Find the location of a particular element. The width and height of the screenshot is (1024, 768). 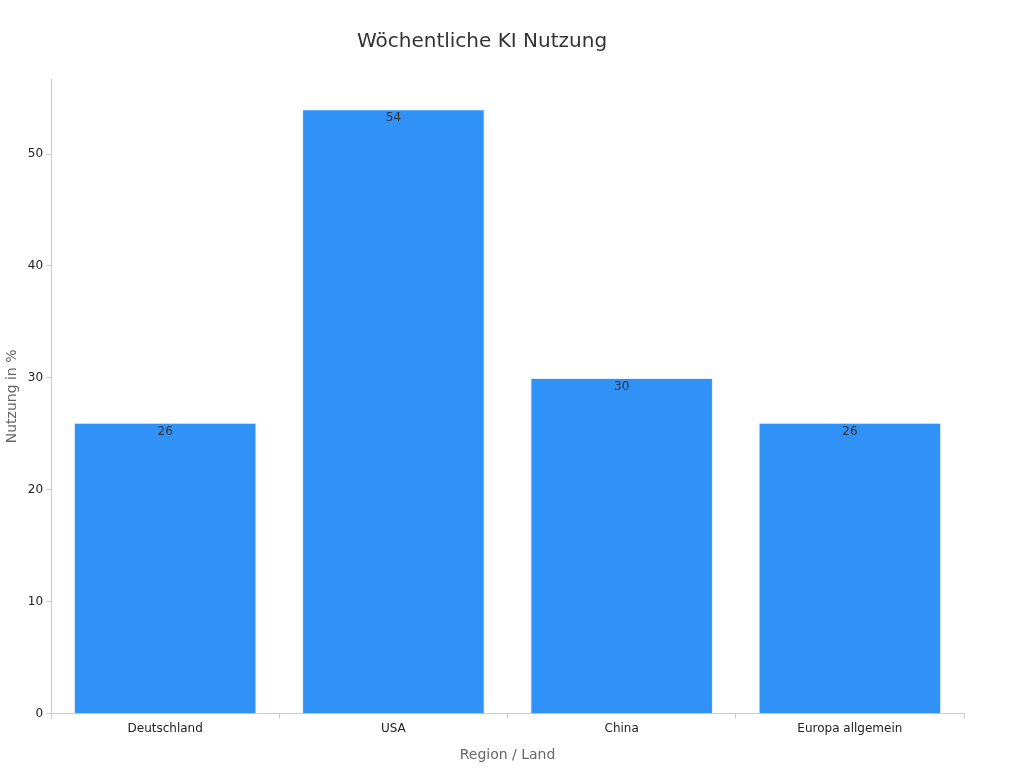

chart-title: Wöchentliche KI Nutzung is located at coordinates (482, 40).